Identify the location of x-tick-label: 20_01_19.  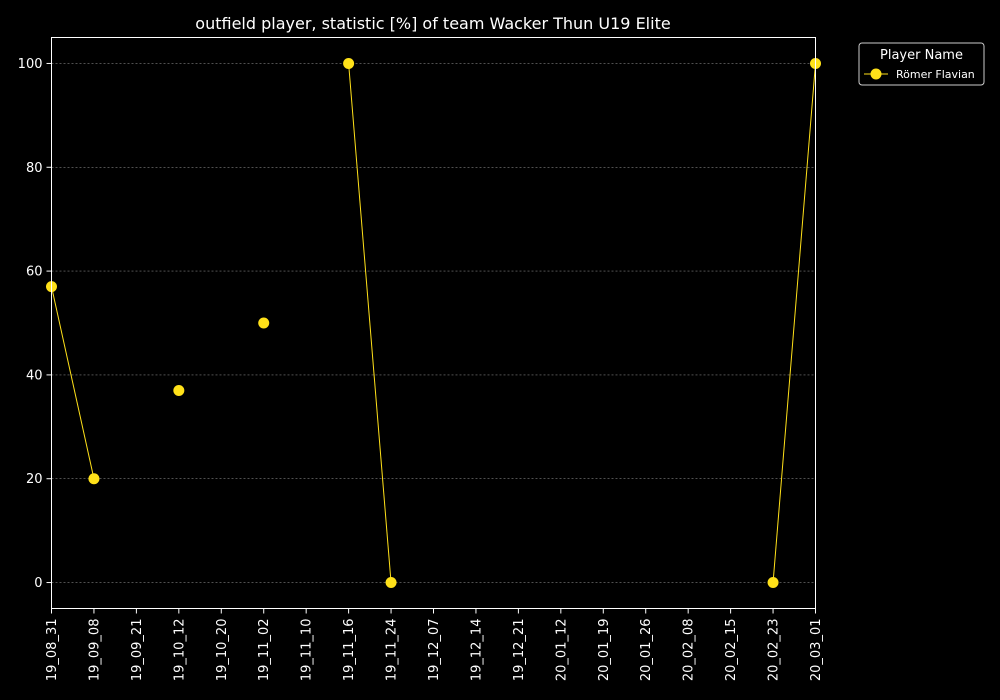
(604, 650).